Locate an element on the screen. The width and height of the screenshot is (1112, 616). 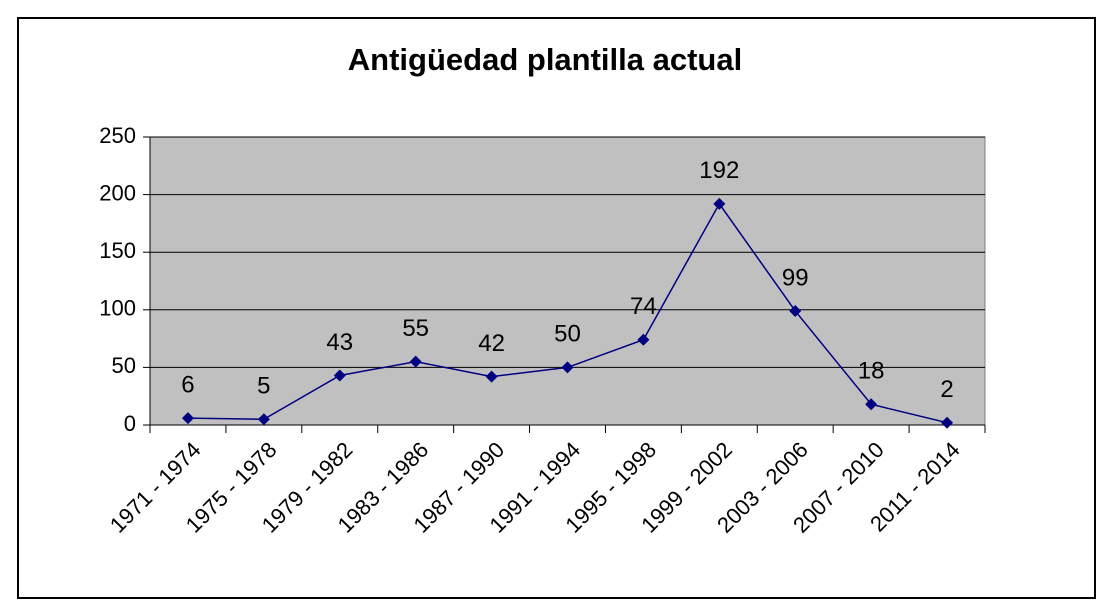
data-label: 55 is located at coordinates (415, 328).